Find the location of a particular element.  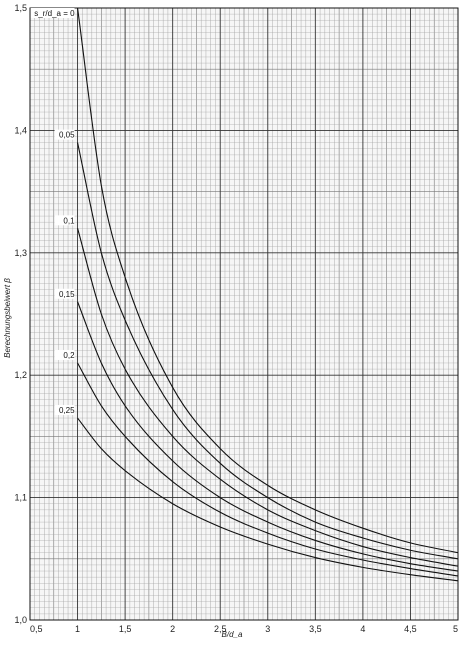

series-label: 0,2 is located at coordinates (69, 355).